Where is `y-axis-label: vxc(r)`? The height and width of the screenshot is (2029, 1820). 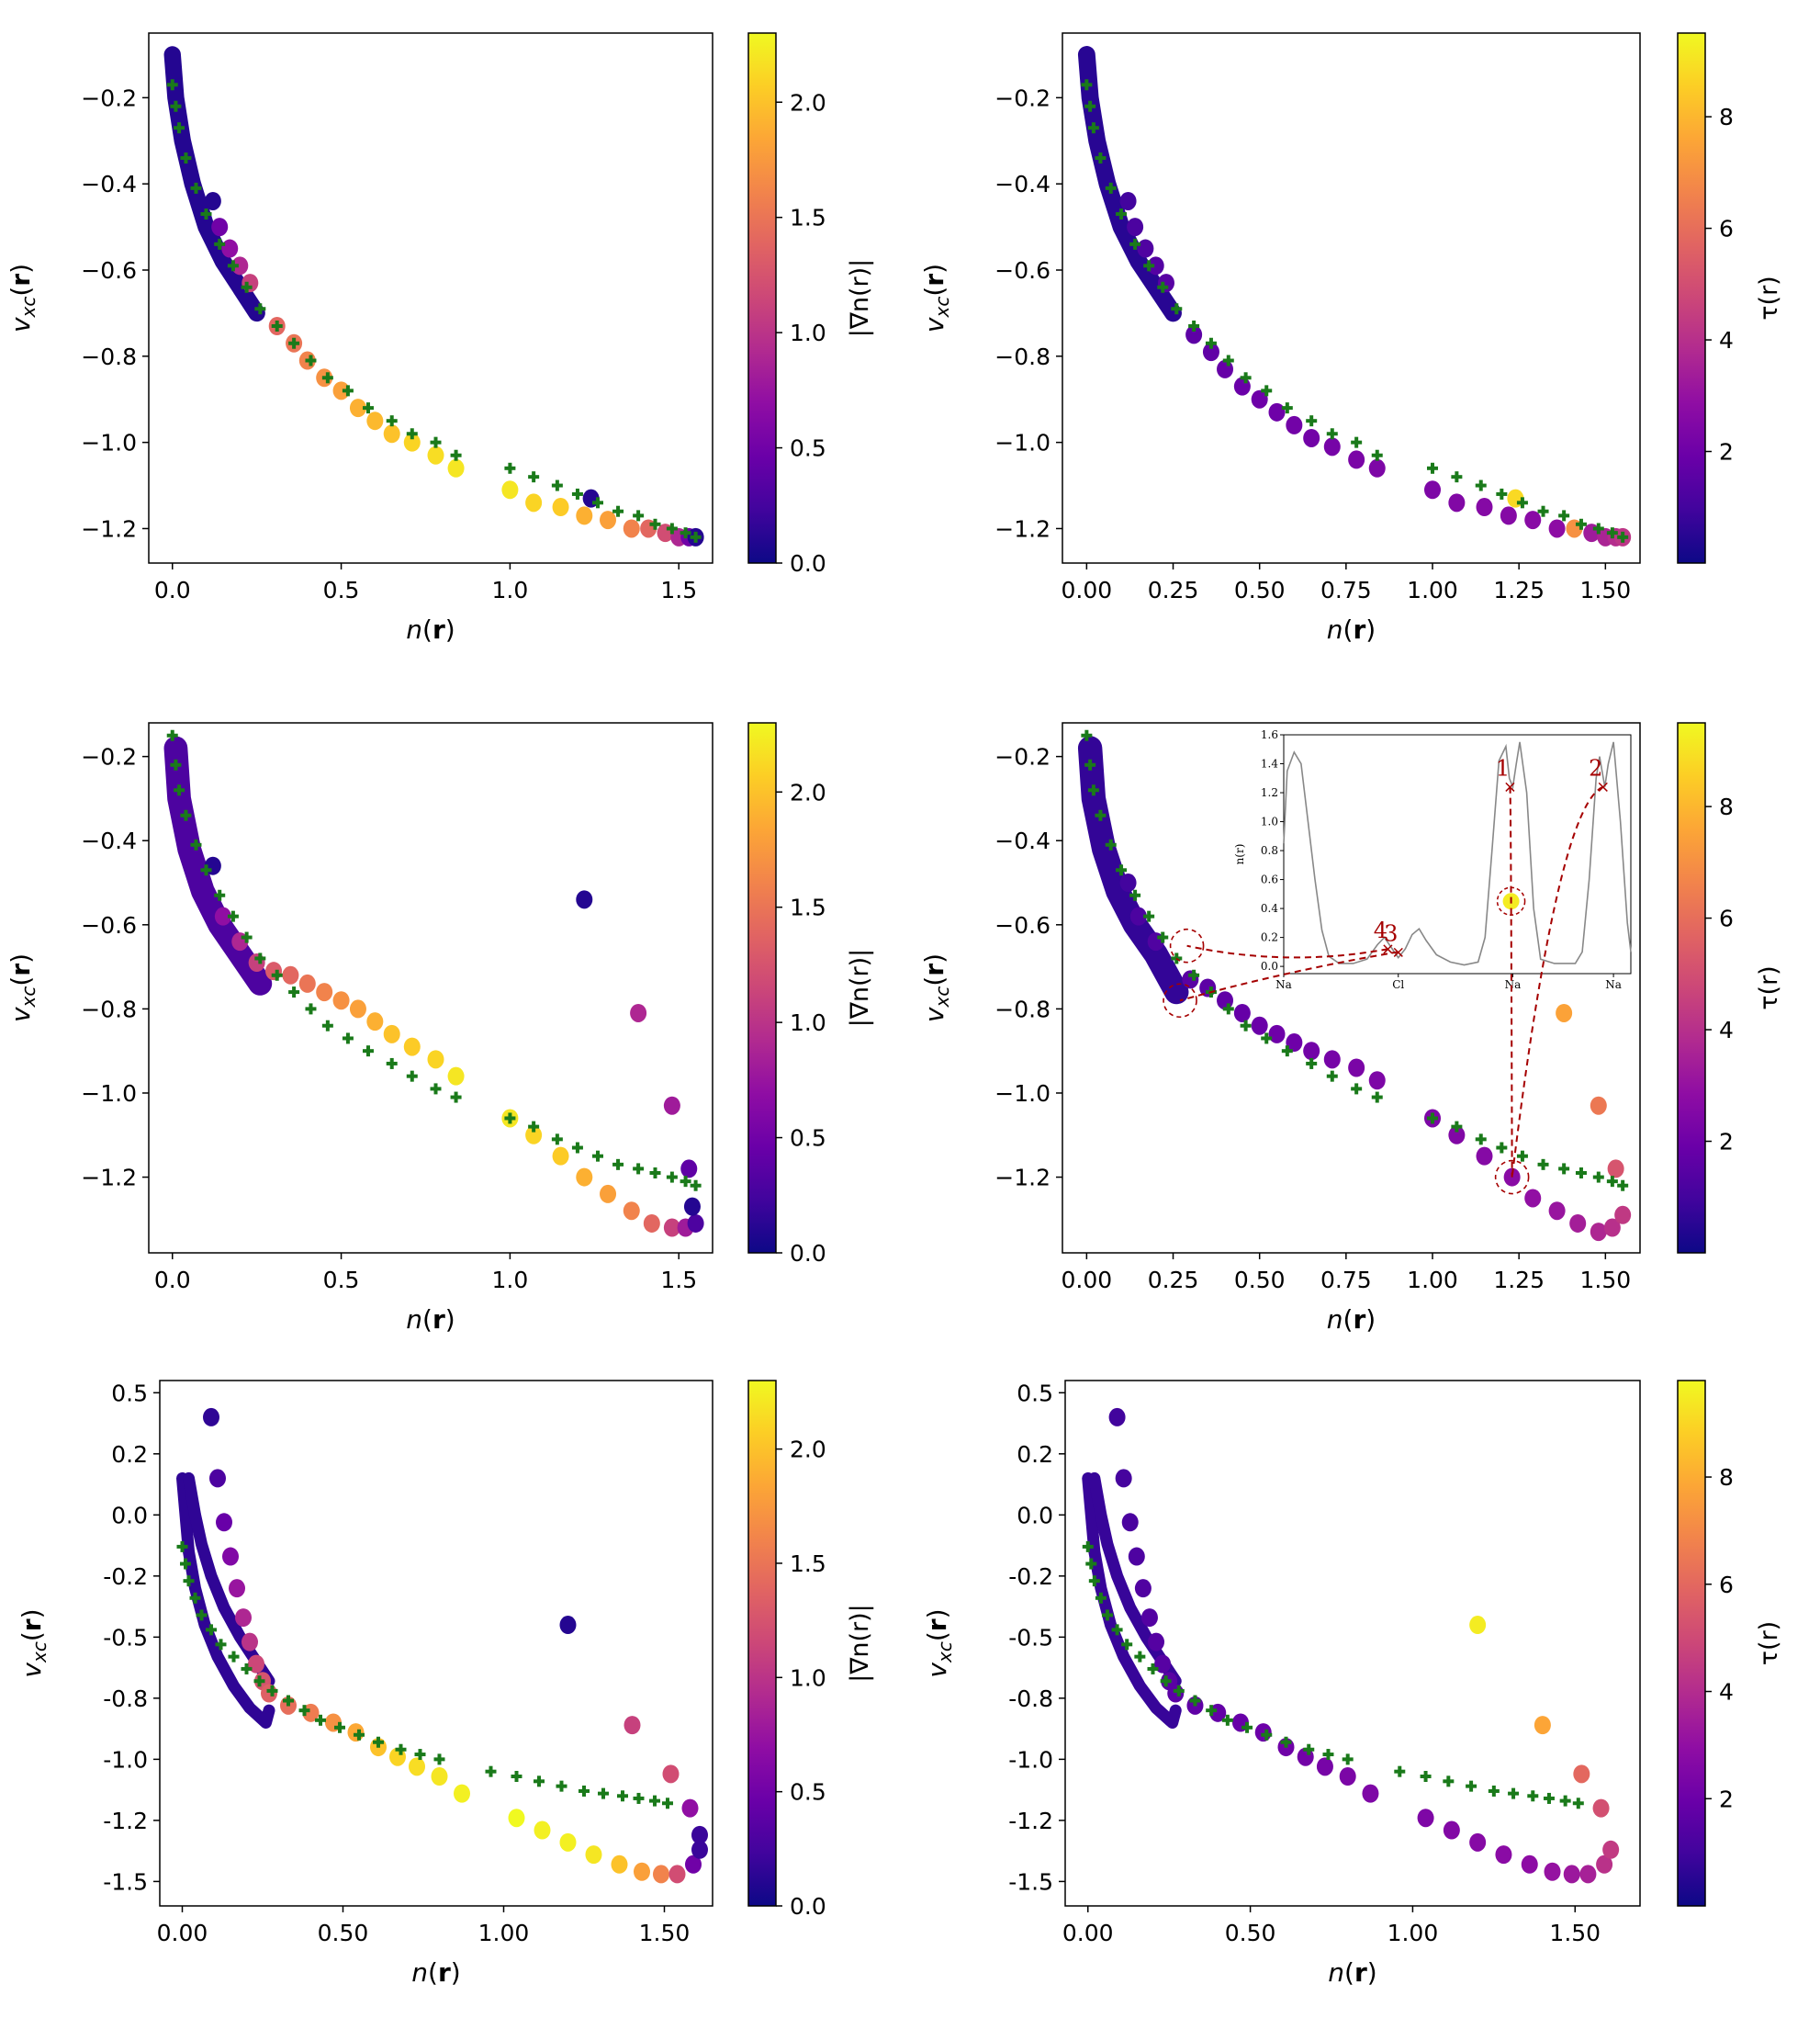 y-axis-label: vxc(r) is located at coordinates (22, 298).